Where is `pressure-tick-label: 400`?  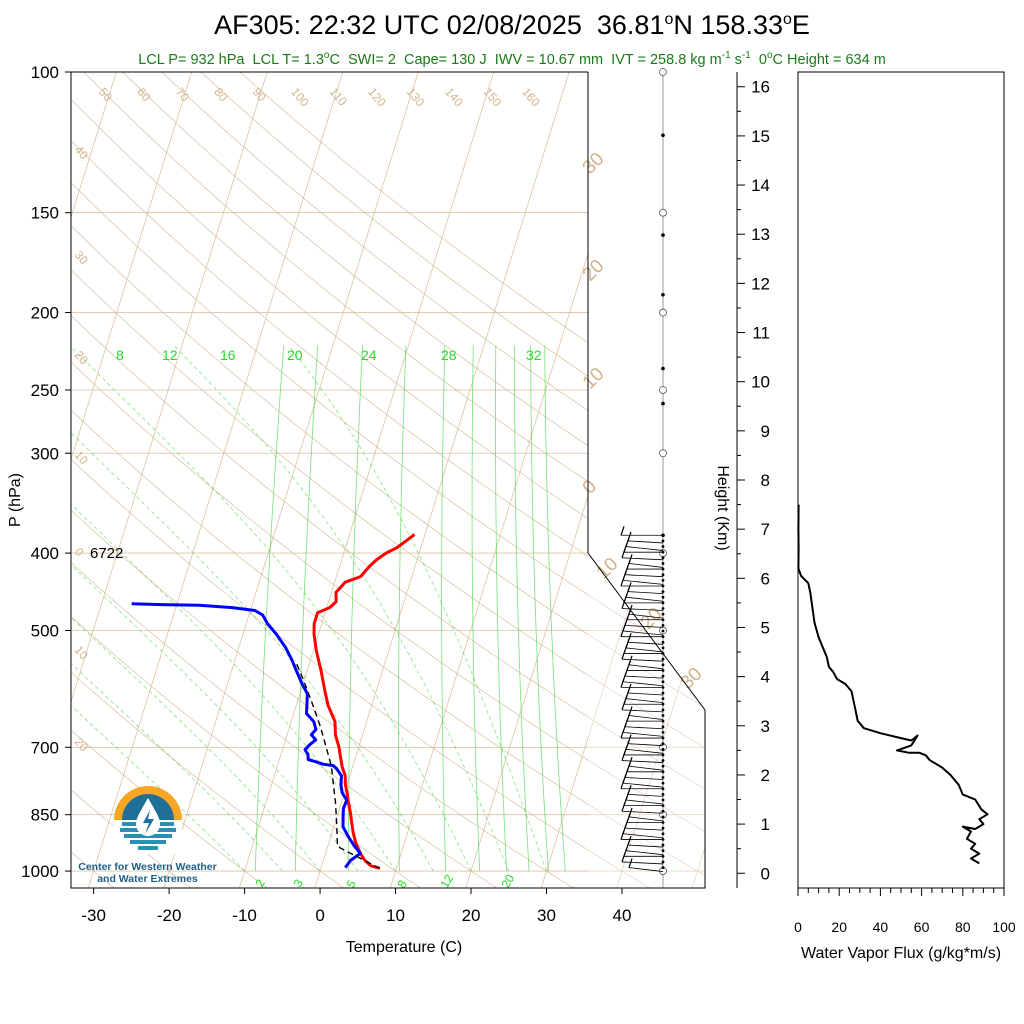
pressure-tick-label: 400 is located at coordinates (45, 553).